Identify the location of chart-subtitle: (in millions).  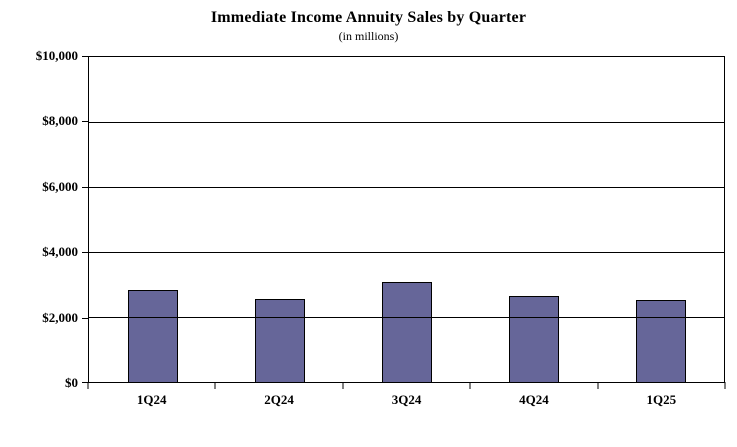
(368, 36).